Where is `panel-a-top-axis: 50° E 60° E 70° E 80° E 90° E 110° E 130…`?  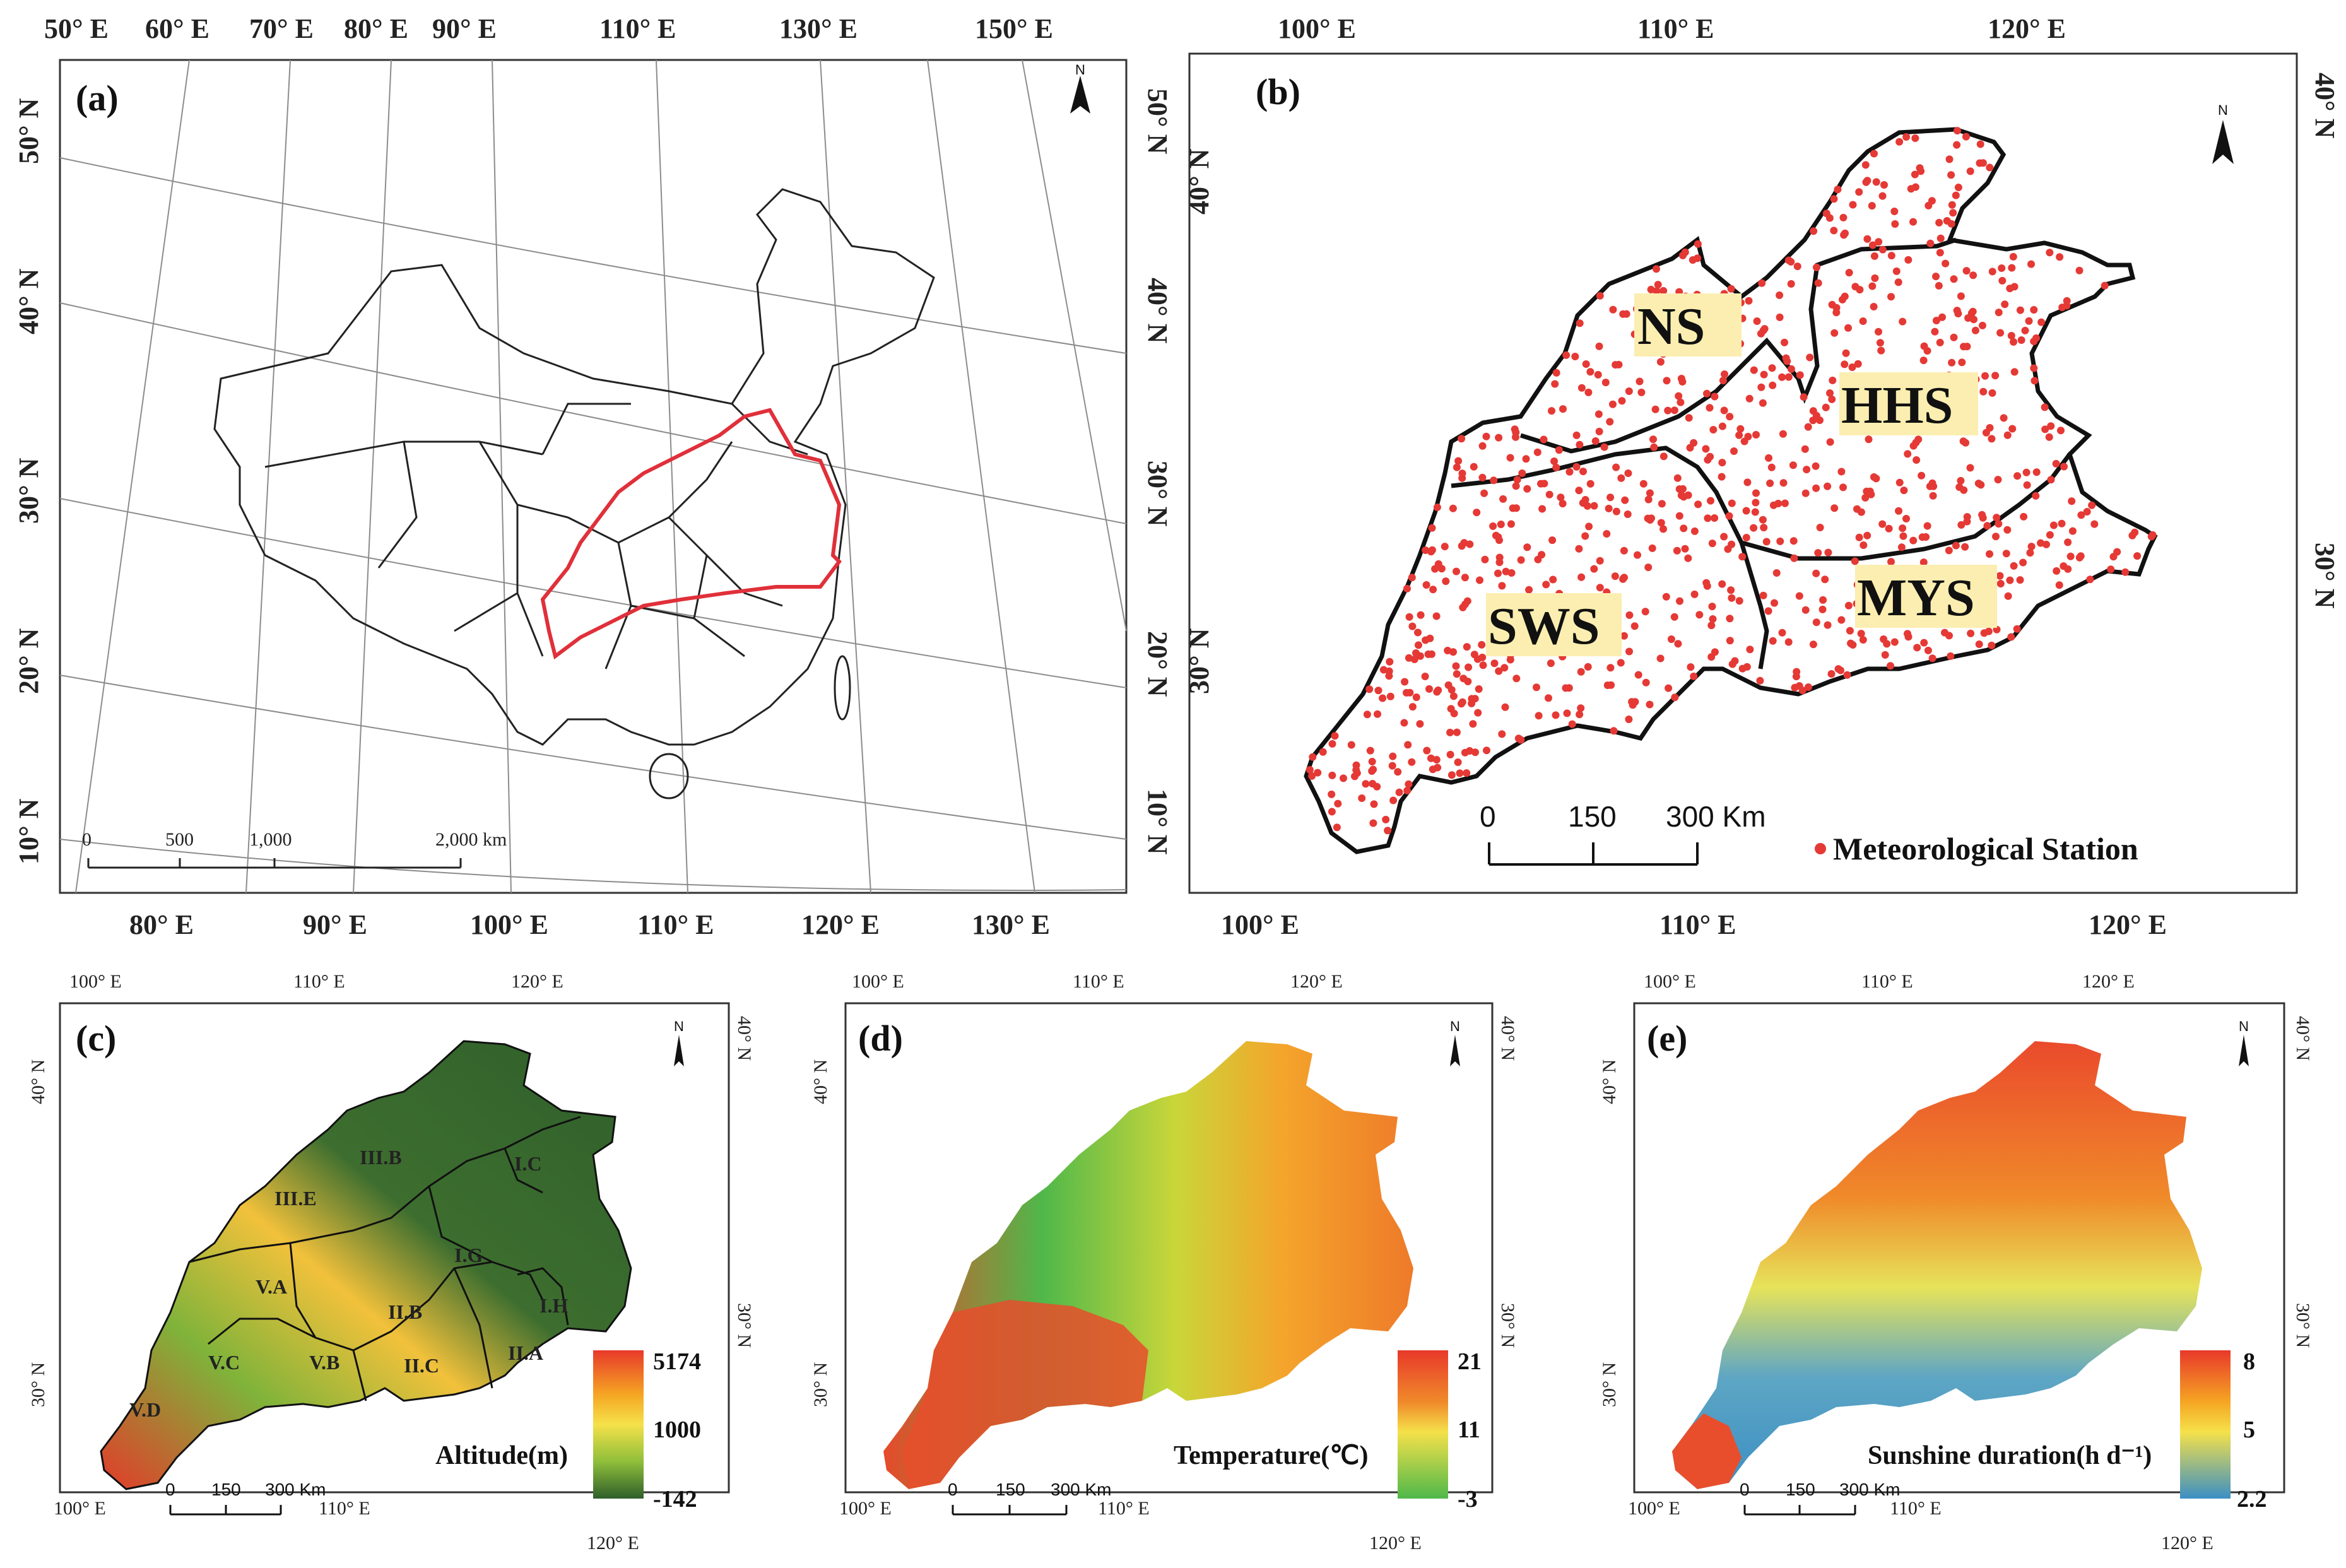
panel-a-top-axis: 50° E 60° E 70° E 80° E 90° E 110° E 130… is located at coordinates (548, 29).